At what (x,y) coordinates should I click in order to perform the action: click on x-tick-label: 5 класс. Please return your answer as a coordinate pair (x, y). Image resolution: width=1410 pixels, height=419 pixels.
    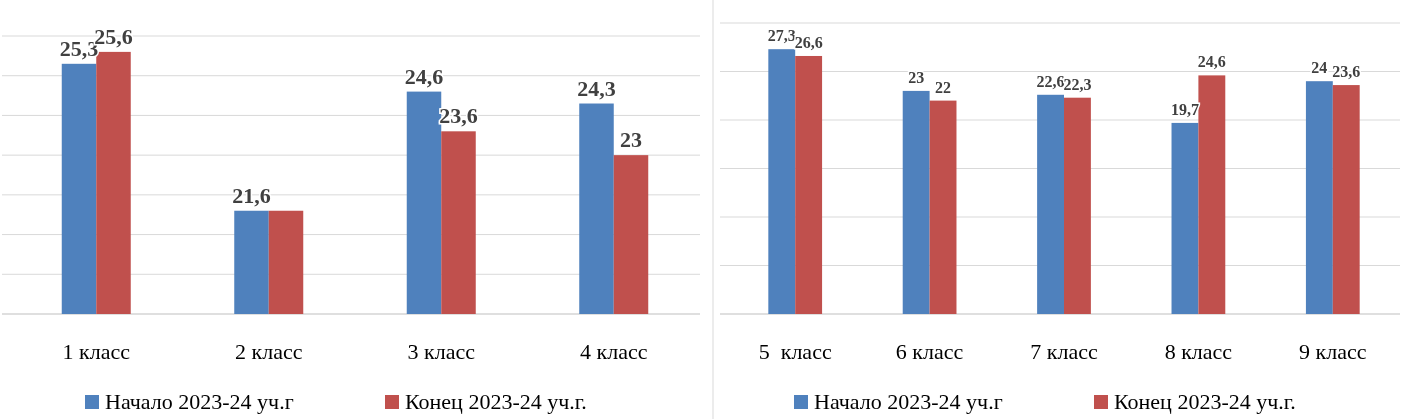
    Looking at the image, I should click on (795, 351).